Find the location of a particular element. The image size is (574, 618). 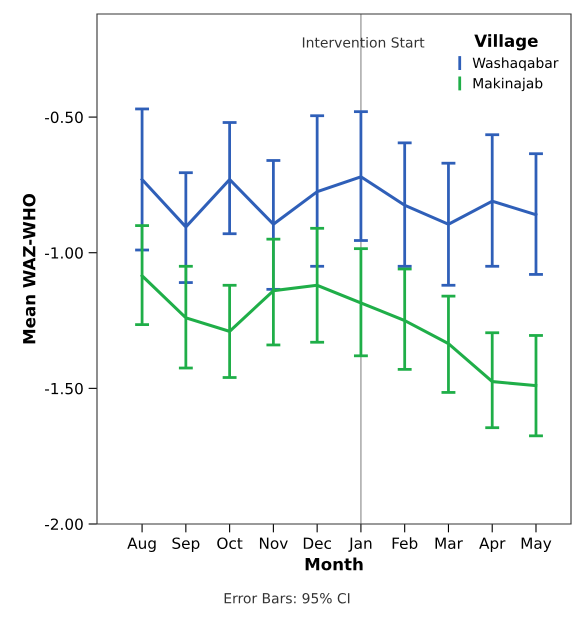

y-tick-label: -1.00 is located at coordinates (64, 253).